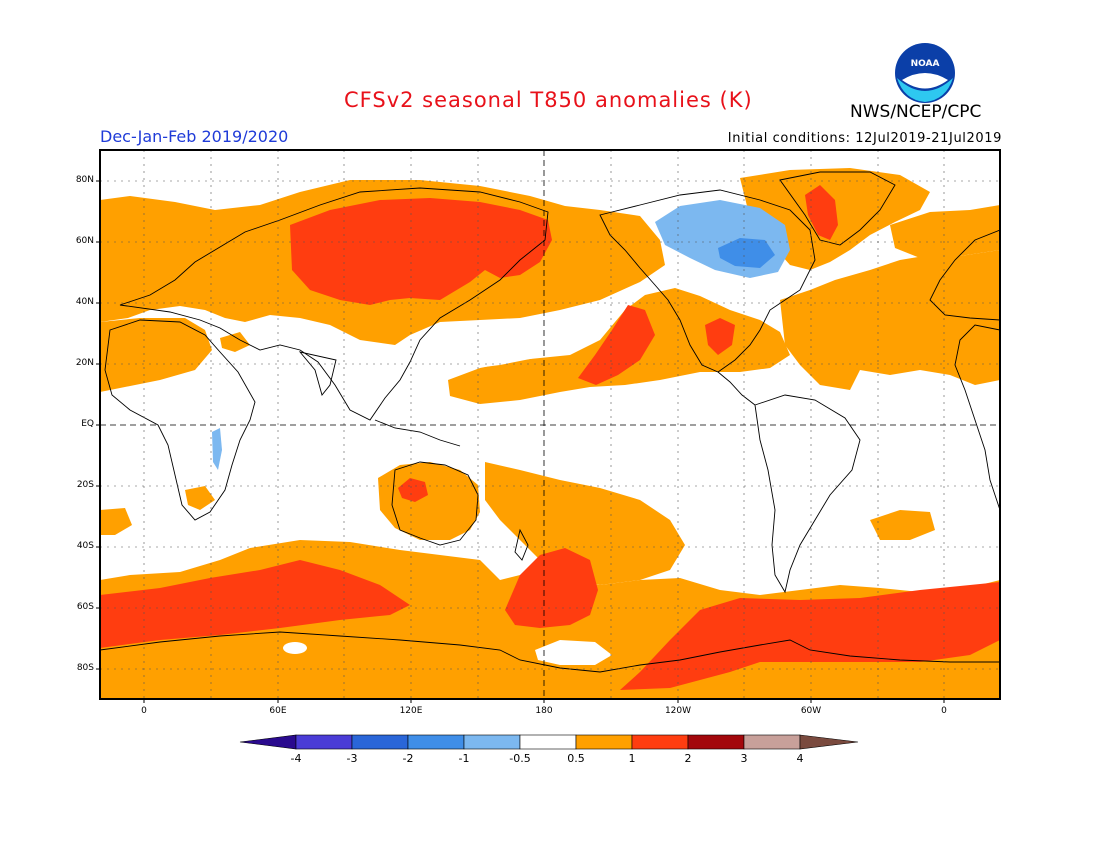  I want to click on lat-label-20n: 20N, so click(84, 363).